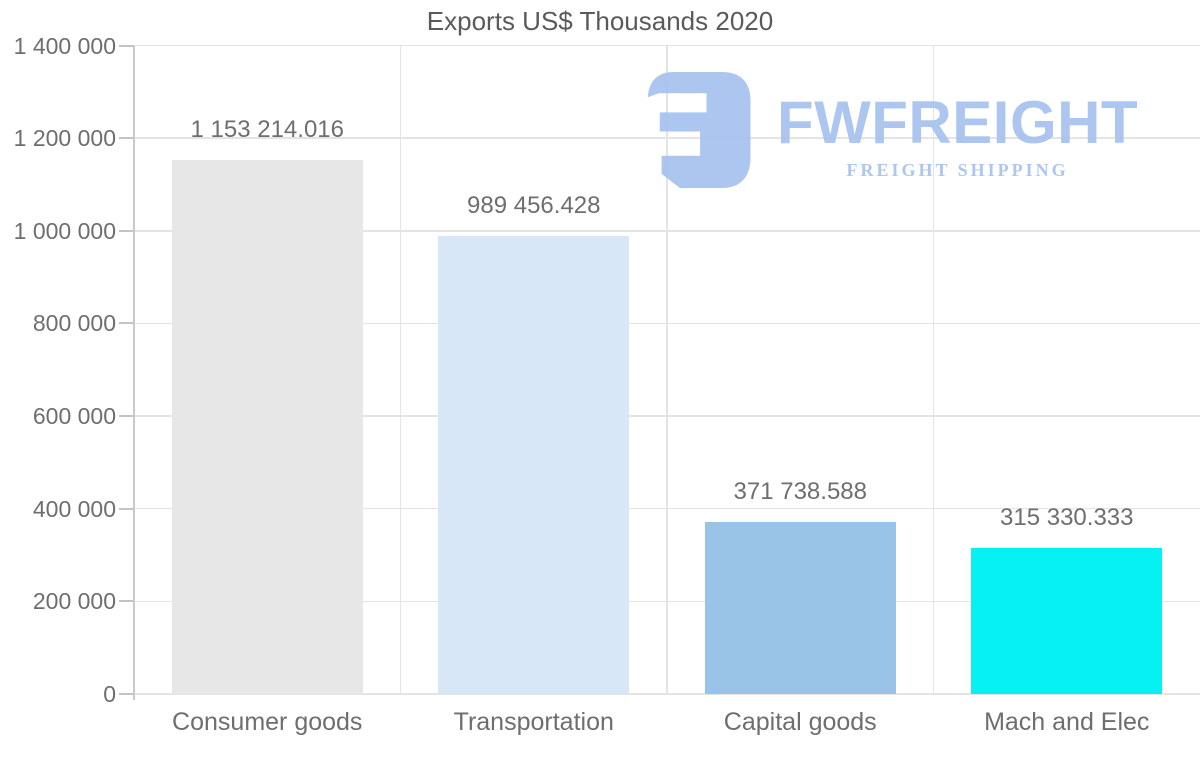 The width and height of the screenshot is (1200, 763). What do you see at coordinates (74, 416) in the screenshot?
I see `y-tick-label: 600 000` at bounding box center [74, 416].